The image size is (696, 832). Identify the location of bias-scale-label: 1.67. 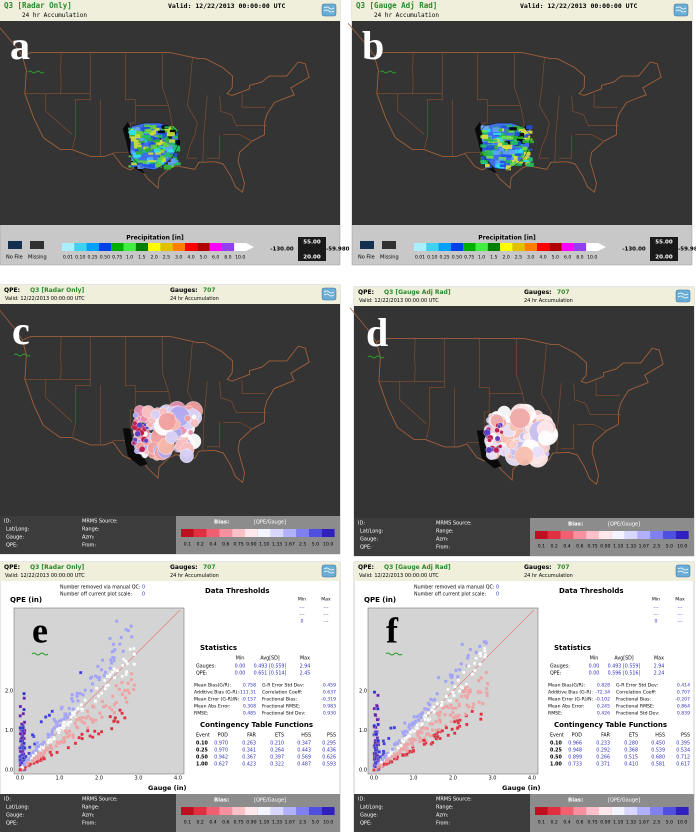
(290, 545).